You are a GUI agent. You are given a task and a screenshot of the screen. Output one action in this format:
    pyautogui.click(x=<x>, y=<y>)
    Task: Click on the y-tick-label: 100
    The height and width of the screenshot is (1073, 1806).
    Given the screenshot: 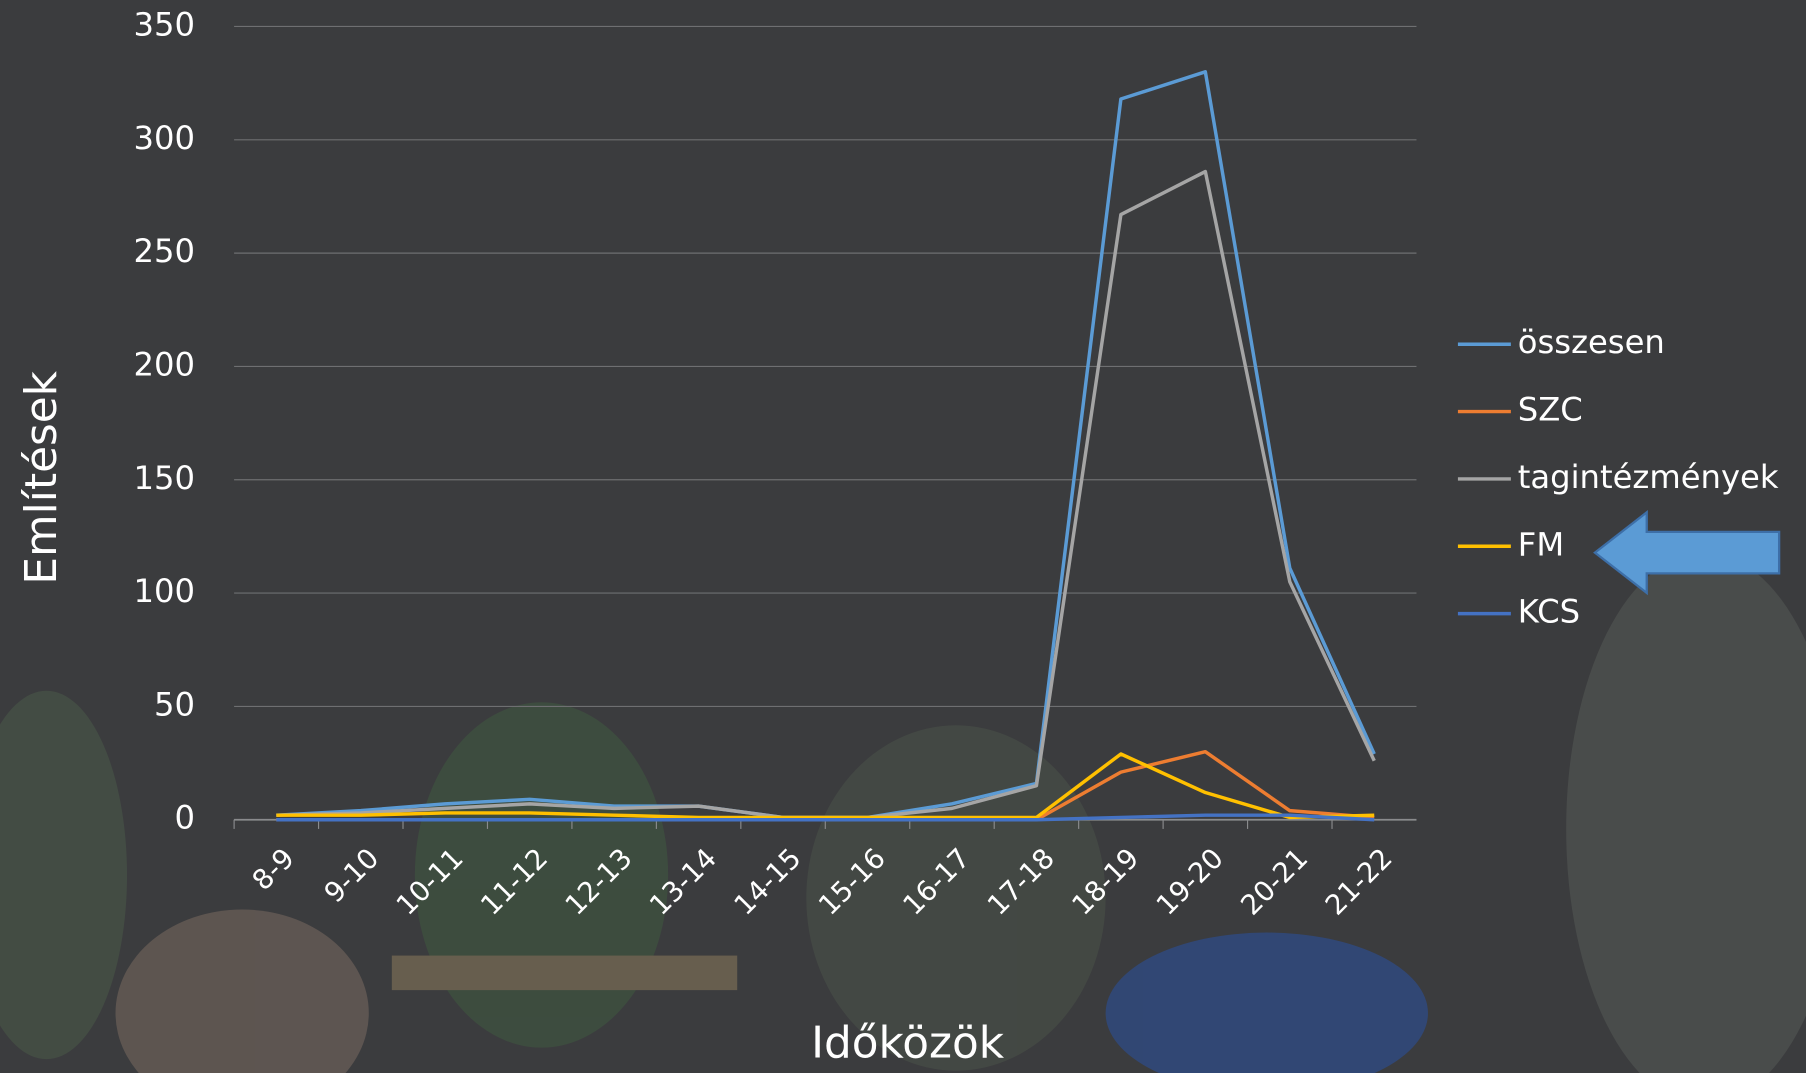 What is the action you would take?
    pyautogui.click(x=164, y=591)
    